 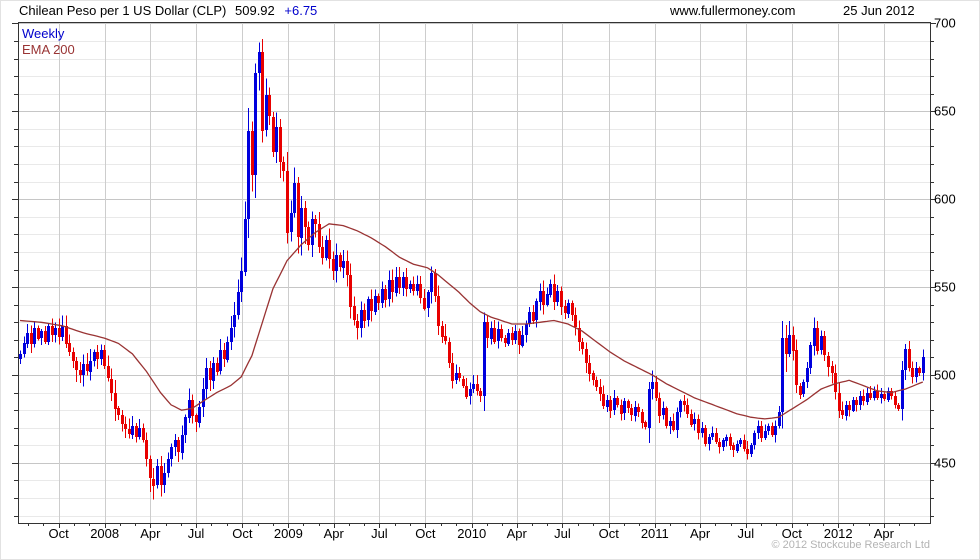 I want to click on y-axis-label: 700, so click(x=945, y=23).